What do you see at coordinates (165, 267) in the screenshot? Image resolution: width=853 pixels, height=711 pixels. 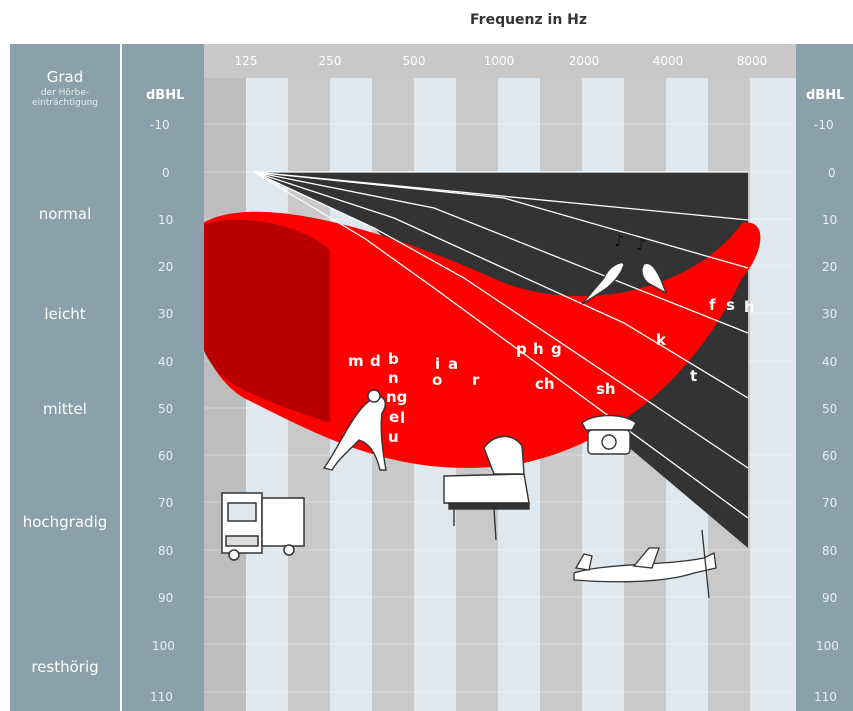 I see `db-tick-left: 20` at bounding box center [165, 267].